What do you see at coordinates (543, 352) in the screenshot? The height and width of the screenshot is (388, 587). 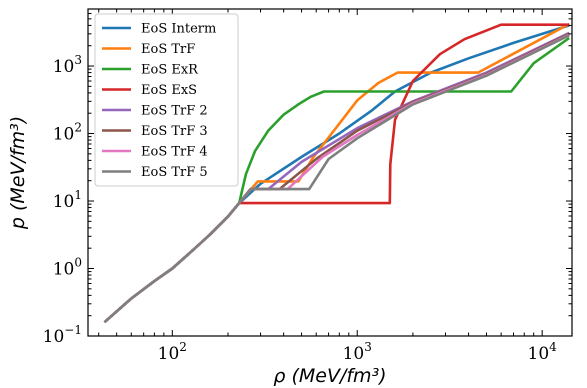 I see `x-tick-label: 10⁴` at bounding box center [543, 352].